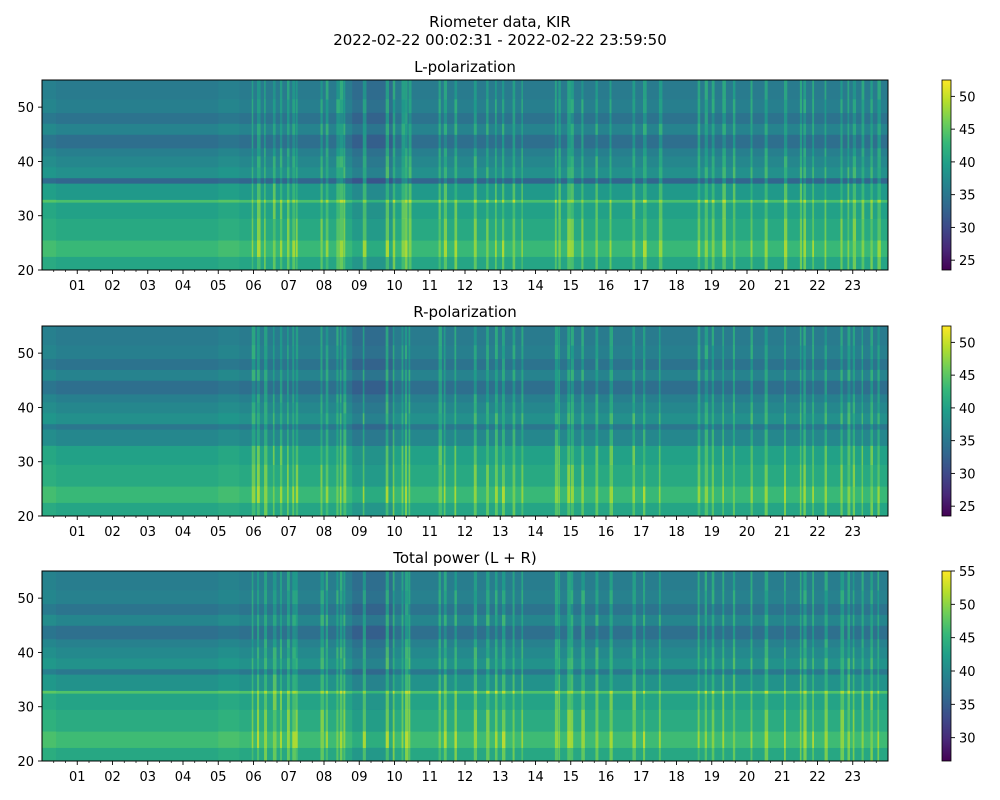  What do you see at coordinates (25, 108) in the screenshot?
I see `y-tick-label: 50` at bounding box center [25, 108].